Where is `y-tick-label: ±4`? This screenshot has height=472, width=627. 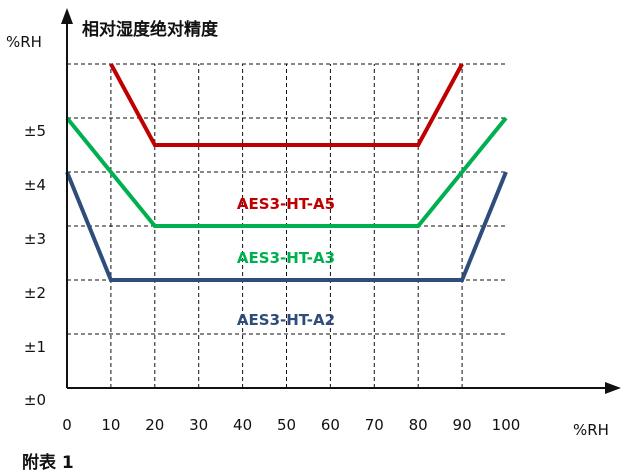
y-tick-label: ±4 is located at coordinates (35, 185).